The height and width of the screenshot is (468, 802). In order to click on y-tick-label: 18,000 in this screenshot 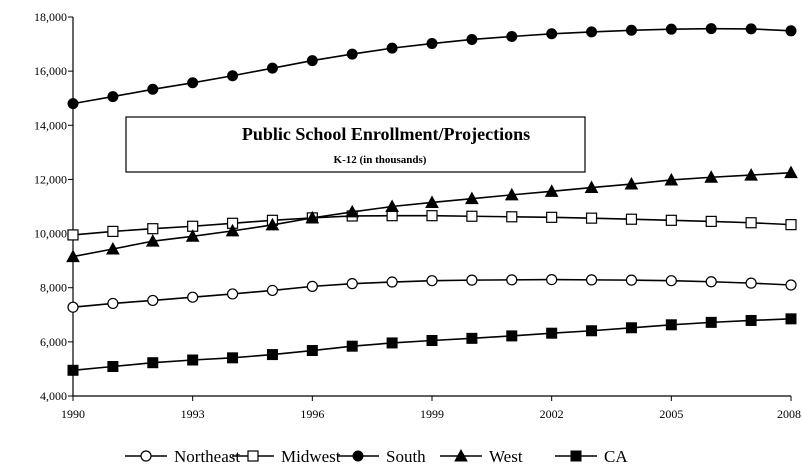, I will do `click(50, 17)`.